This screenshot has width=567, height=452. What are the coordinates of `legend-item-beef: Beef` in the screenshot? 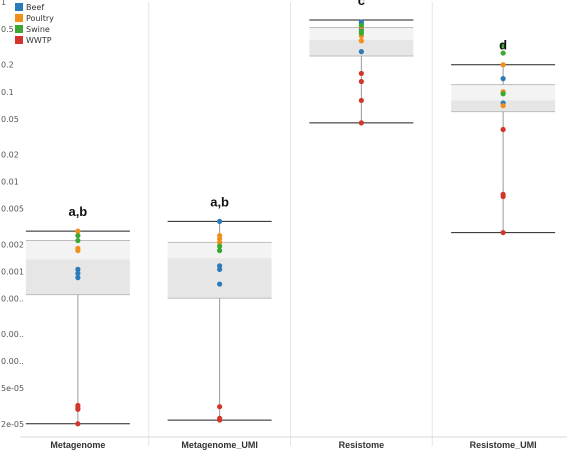 It's located at (29, 7).